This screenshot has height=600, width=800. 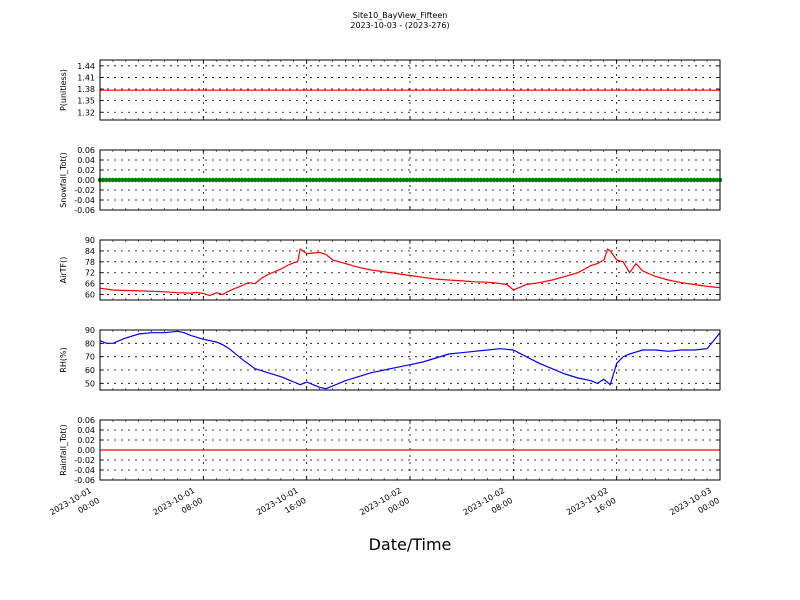 What do you see at coordinates (90, 370) in the screenshot?
I see `panel-4-ytick-label: 60` at bounding box center [90, 370].